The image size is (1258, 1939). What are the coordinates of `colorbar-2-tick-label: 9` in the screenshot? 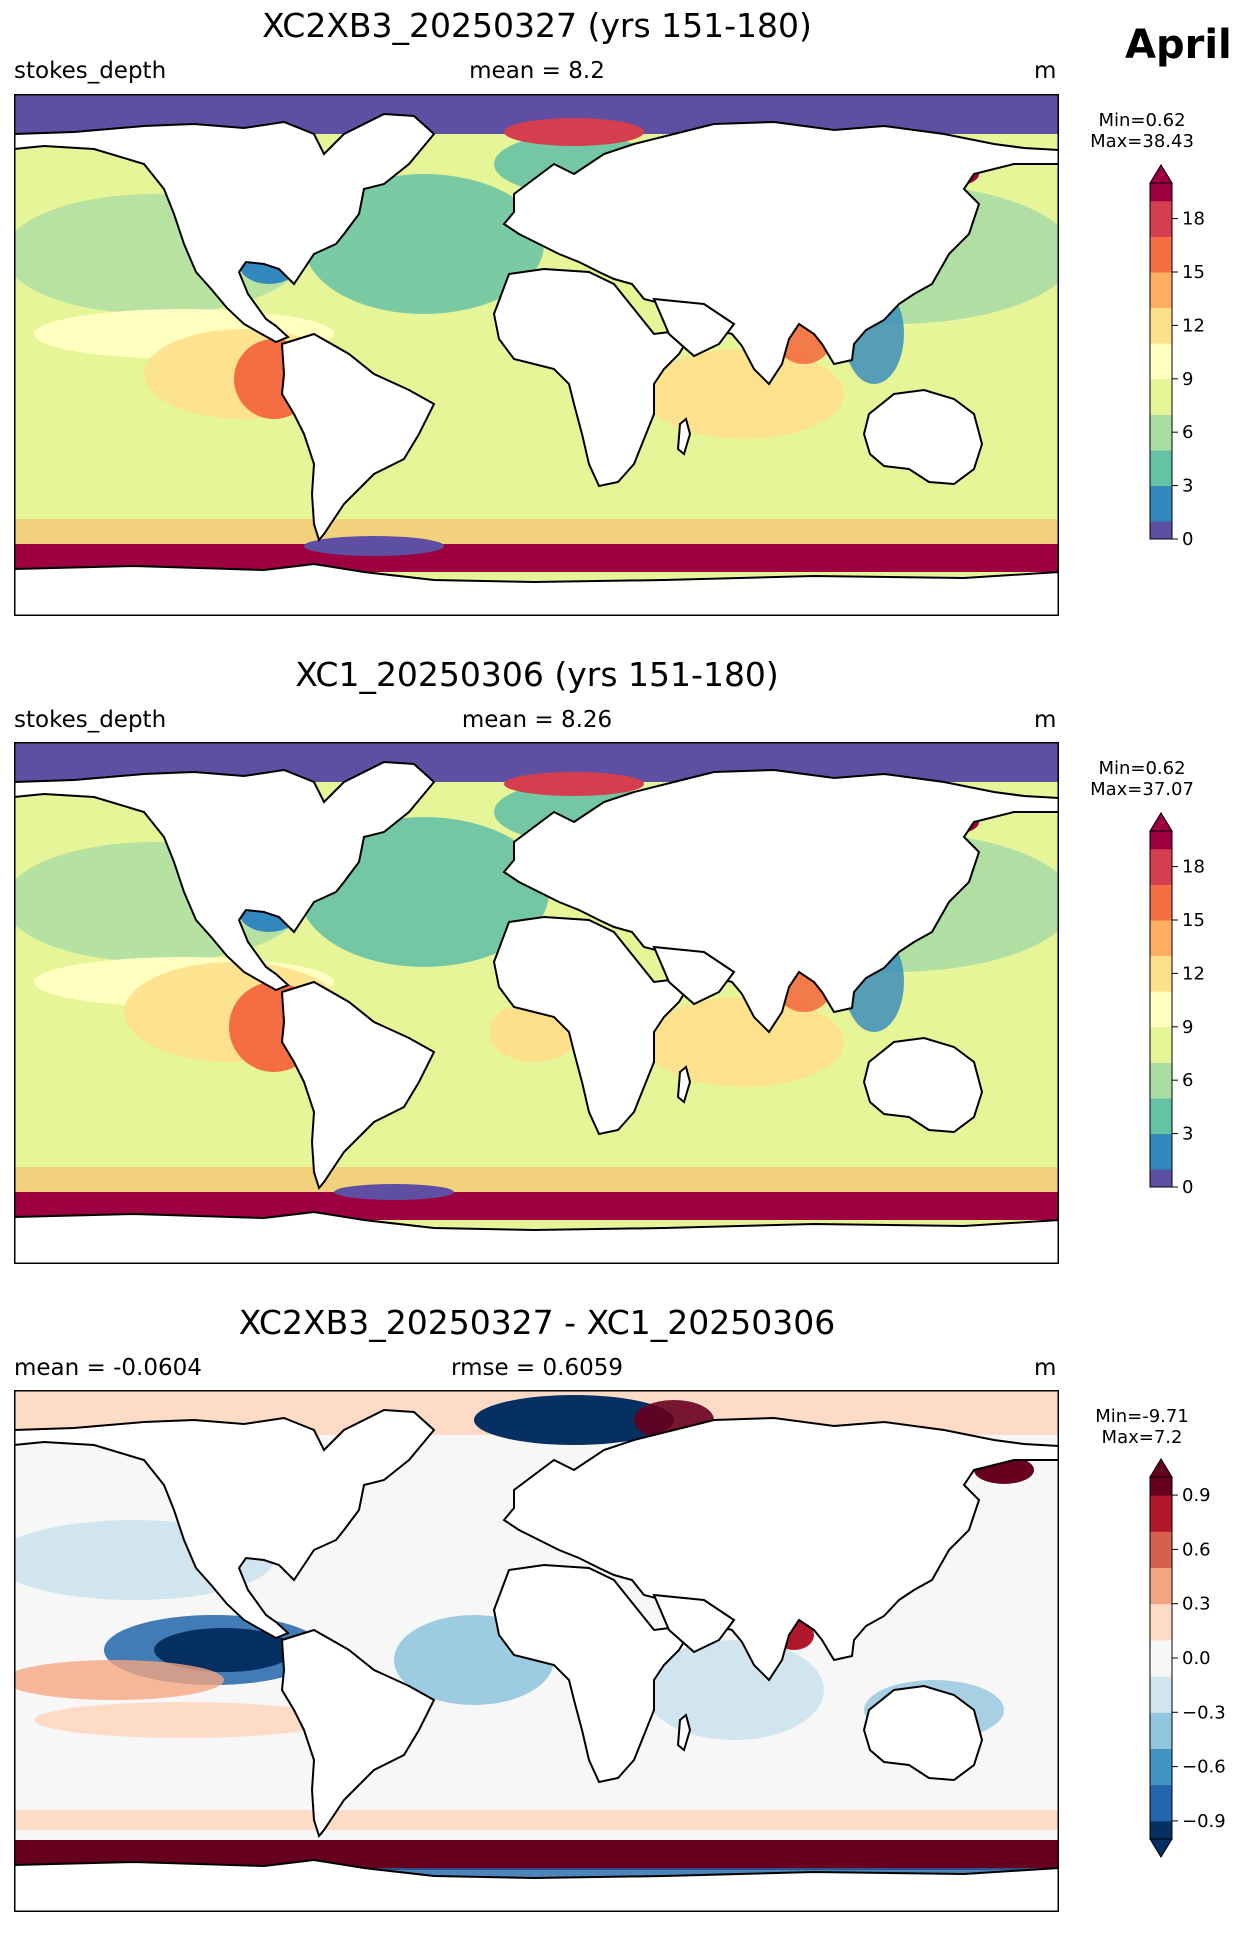 It's located at (1187, 1027).